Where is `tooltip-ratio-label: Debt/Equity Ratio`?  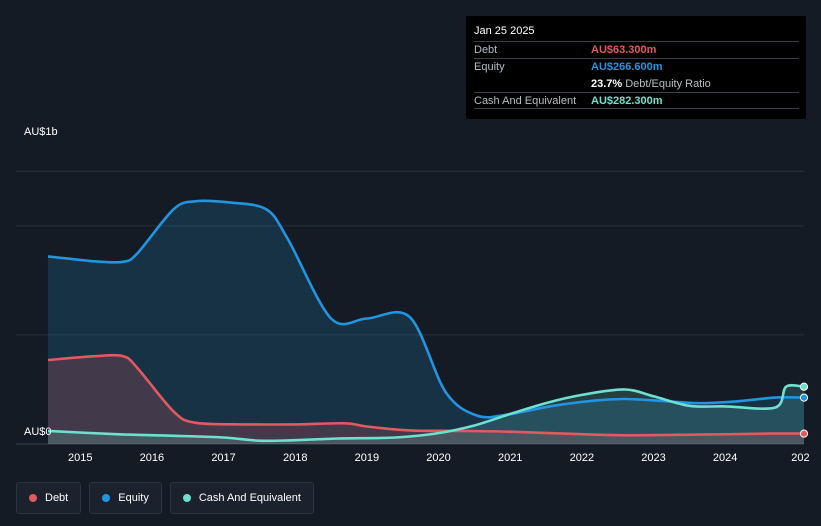 tooltip-ratio-label: Debt/Equity Ratio is located at coordinates (668, 83).